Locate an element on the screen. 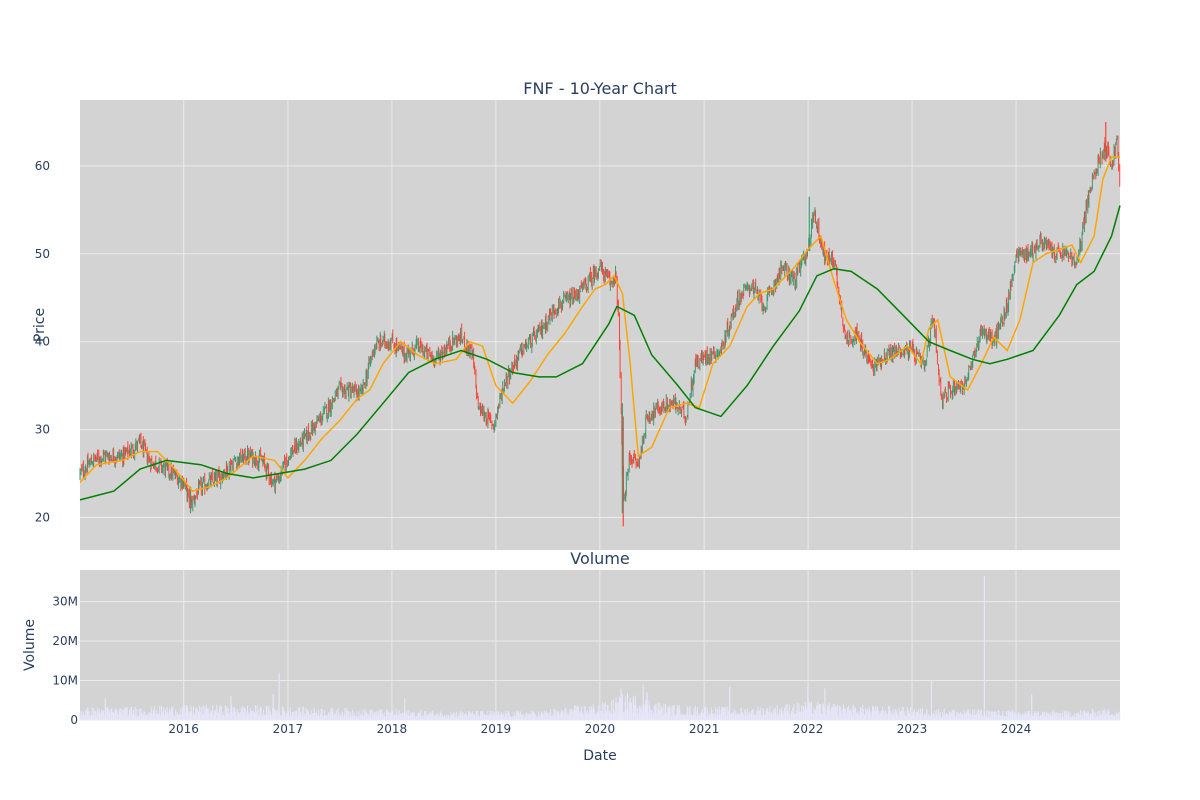 This screenshot has width=1200, height=800. volume-y-tick-labels: 0 10M 20M 30M is located at coordinates (65, 661).